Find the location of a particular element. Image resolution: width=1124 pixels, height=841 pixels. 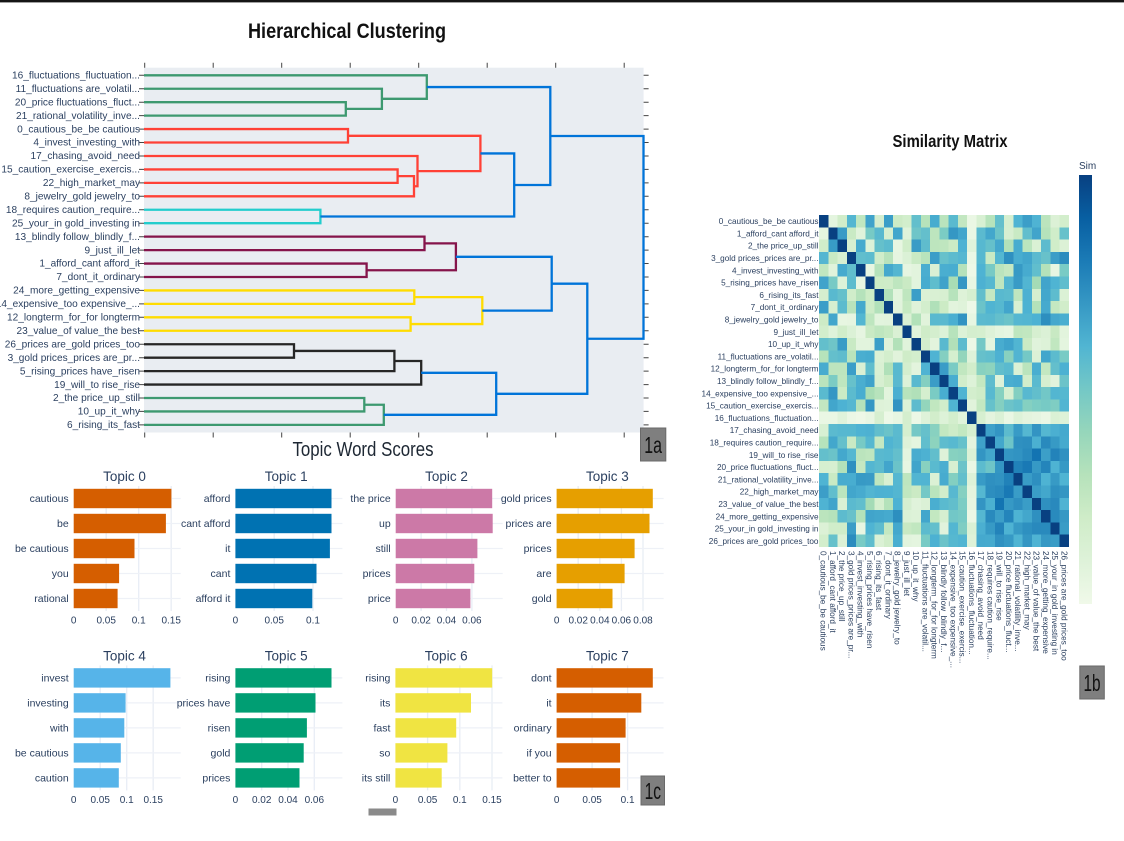

svg-text: if you is located at coordinates (538, 753).